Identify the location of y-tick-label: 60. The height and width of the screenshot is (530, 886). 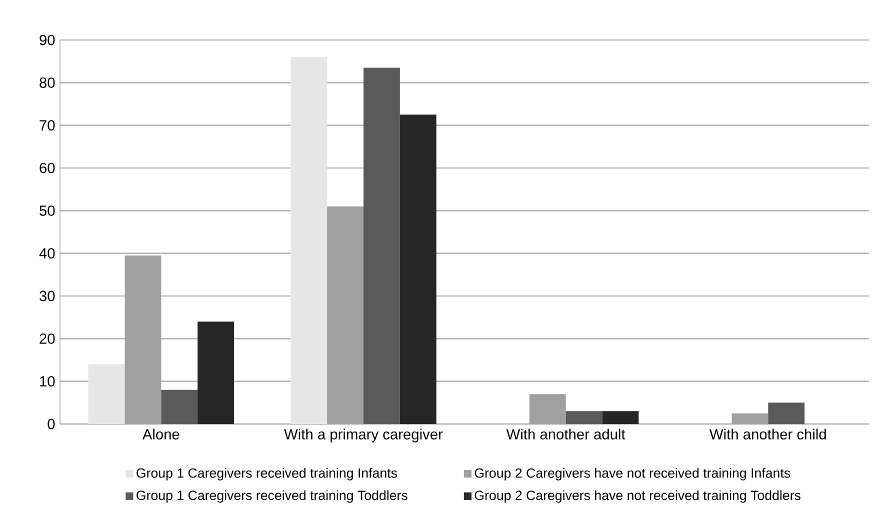
(47, 168).